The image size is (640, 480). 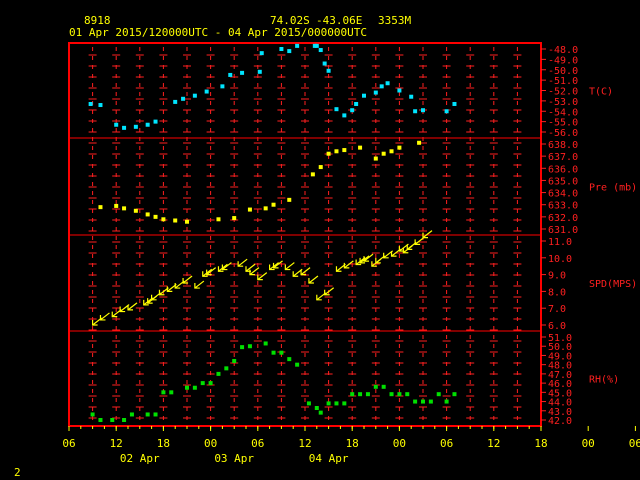 I want to click on y-tick-label: 8.0, so click(x=557, y=292).